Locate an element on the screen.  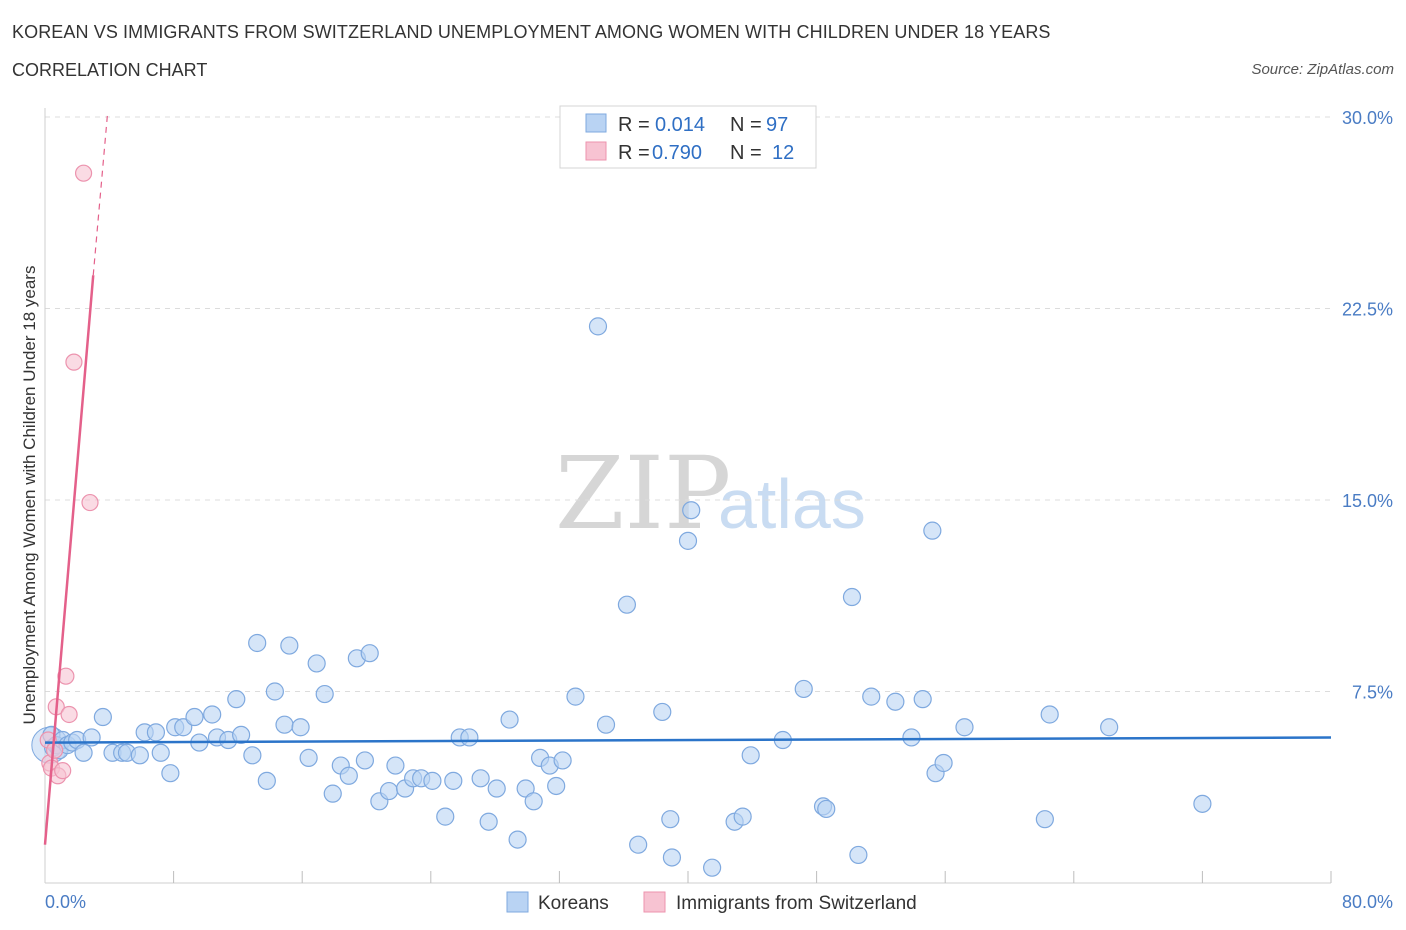
bottom-legend: Koreans Immigrants from Switzerland is located at coordinates (711, 902).